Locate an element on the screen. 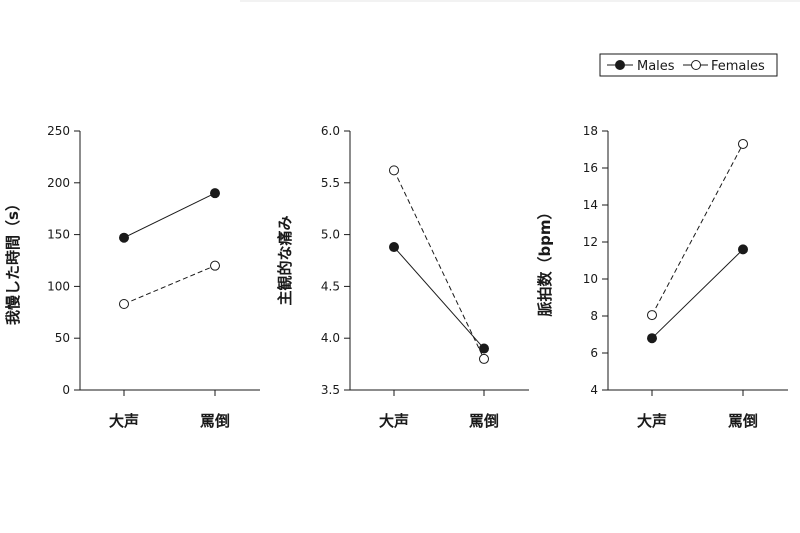 This screenshot has height=533, width=800. y-tick-label: 200 is located at coordinates (58, 183).